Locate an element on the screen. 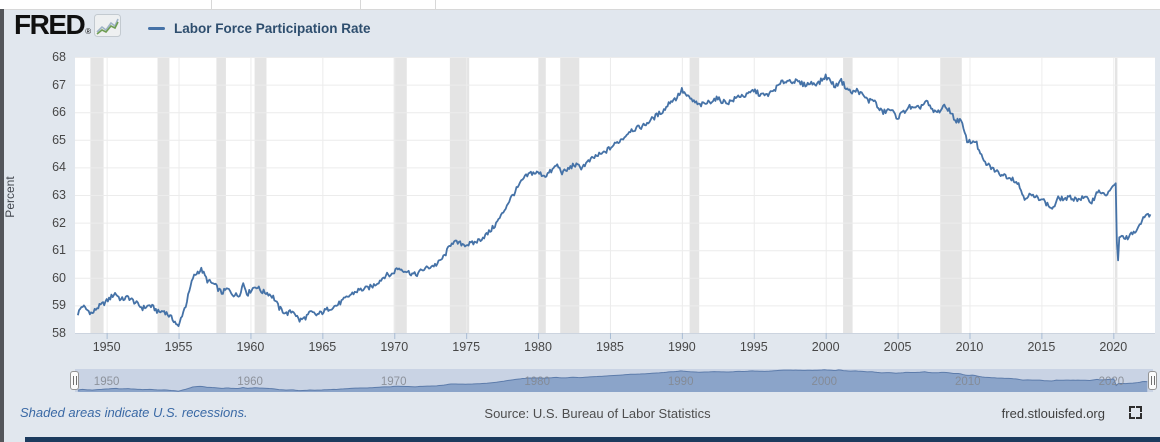  left-edge-bar is located at coordinates (2, 225).